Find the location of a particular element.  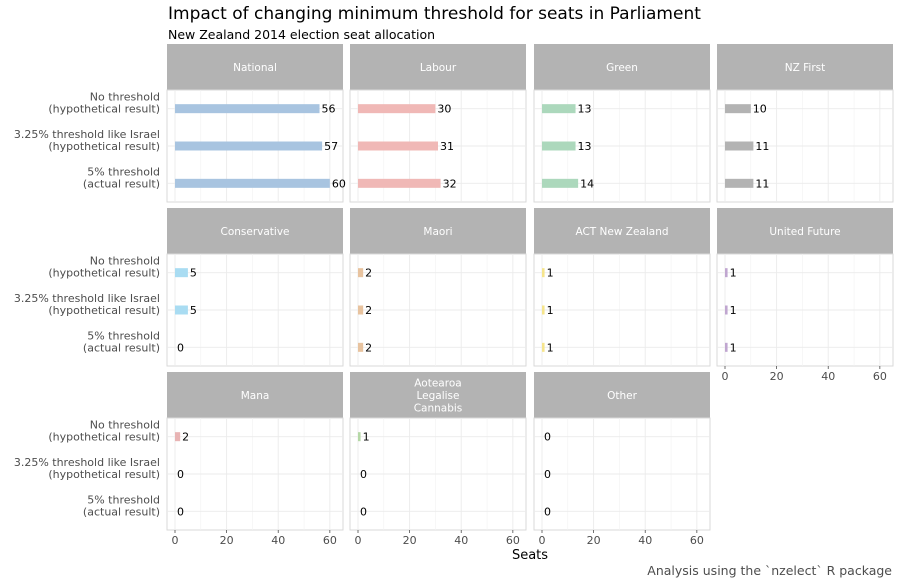

facet-strip-label: Mana is located at coordinates (255, 396).